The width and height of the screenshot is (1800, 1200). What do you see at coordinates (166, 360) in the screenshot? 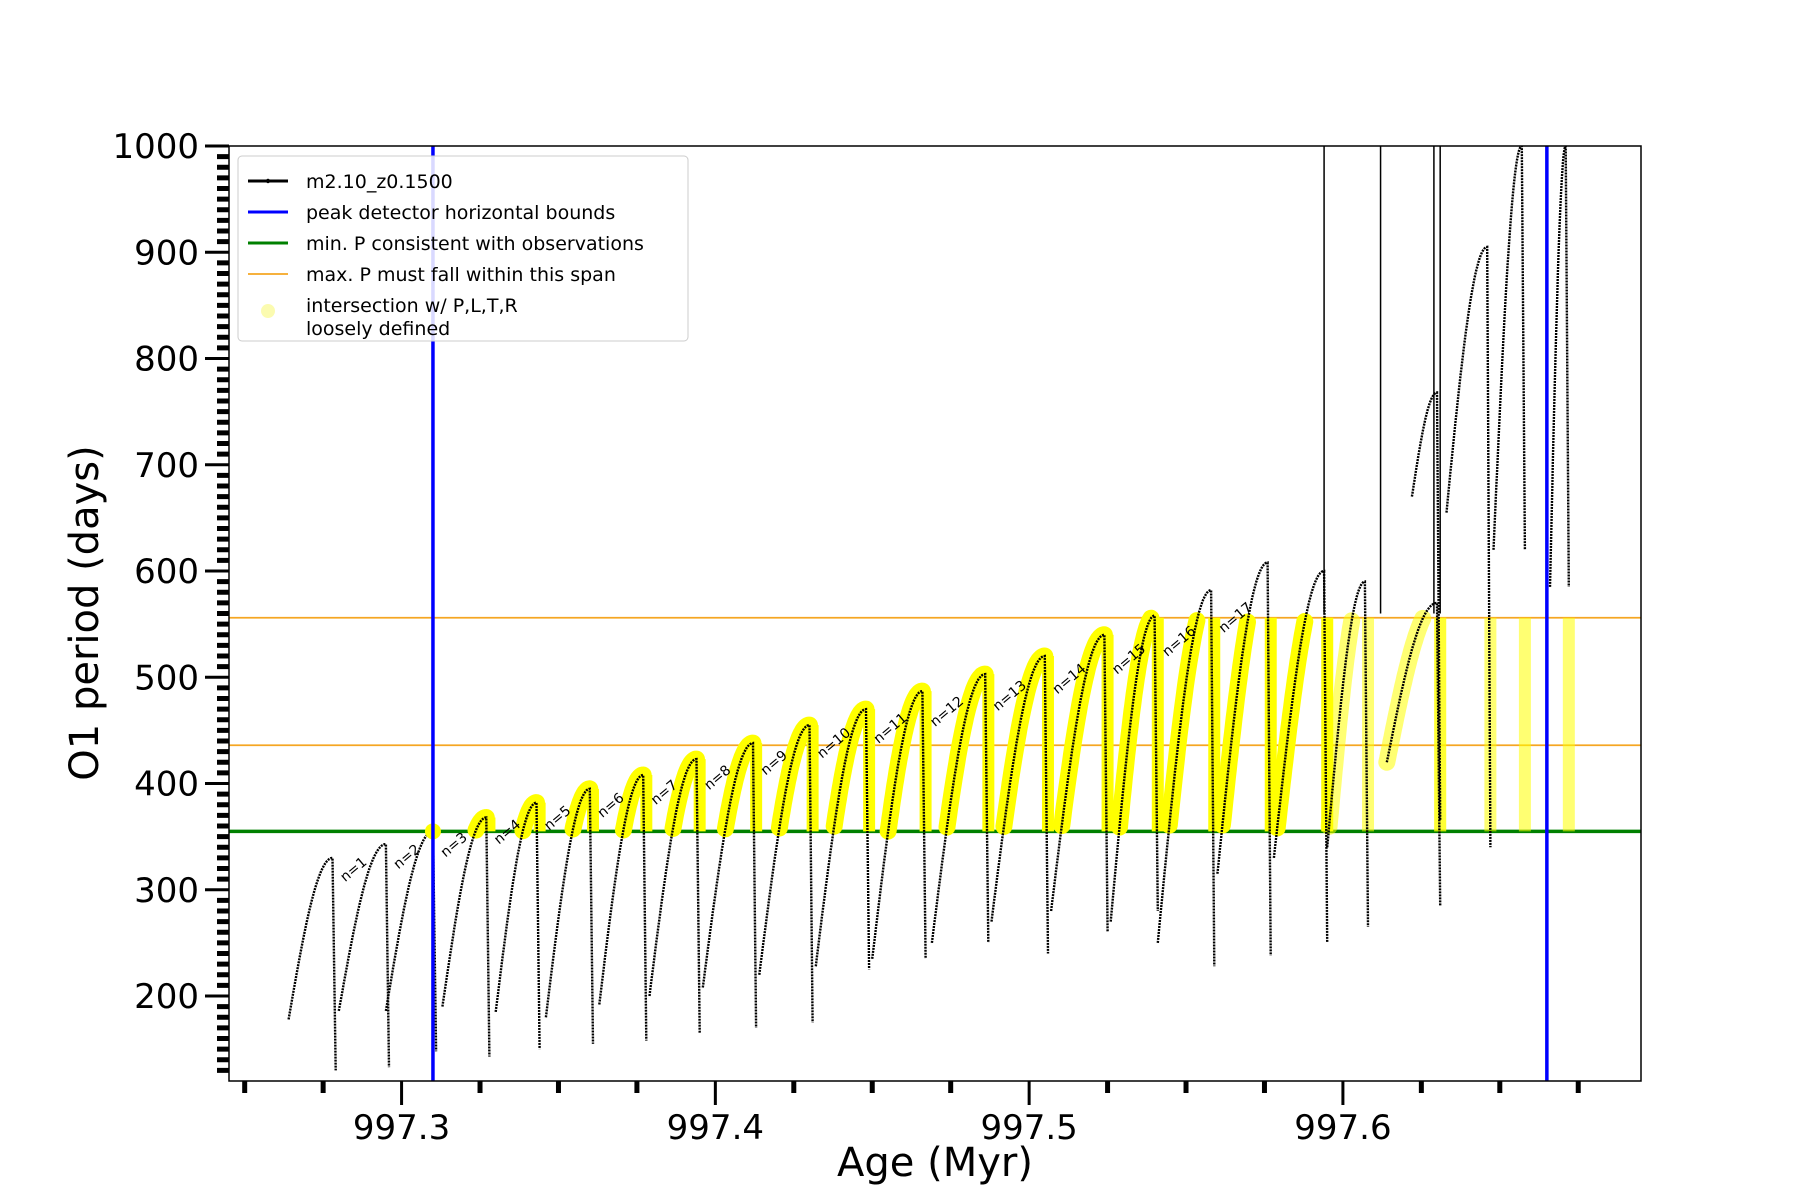
I see `y-tick-label: 800` at bounding box center [166, 360].